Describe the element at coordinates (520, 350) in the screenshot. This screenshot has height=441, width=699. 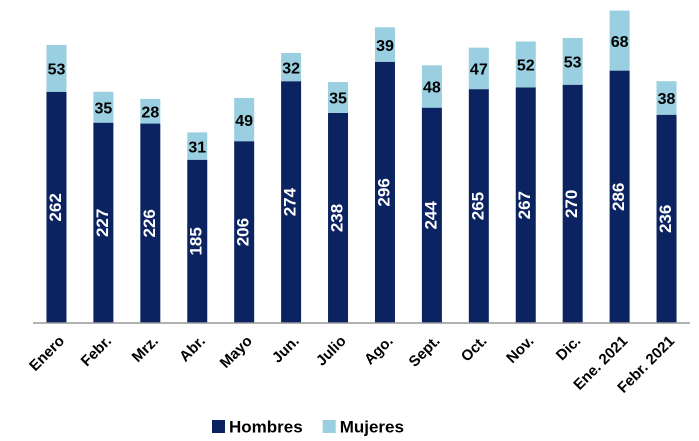
I see `x-tick-label: Nov.` at that location.